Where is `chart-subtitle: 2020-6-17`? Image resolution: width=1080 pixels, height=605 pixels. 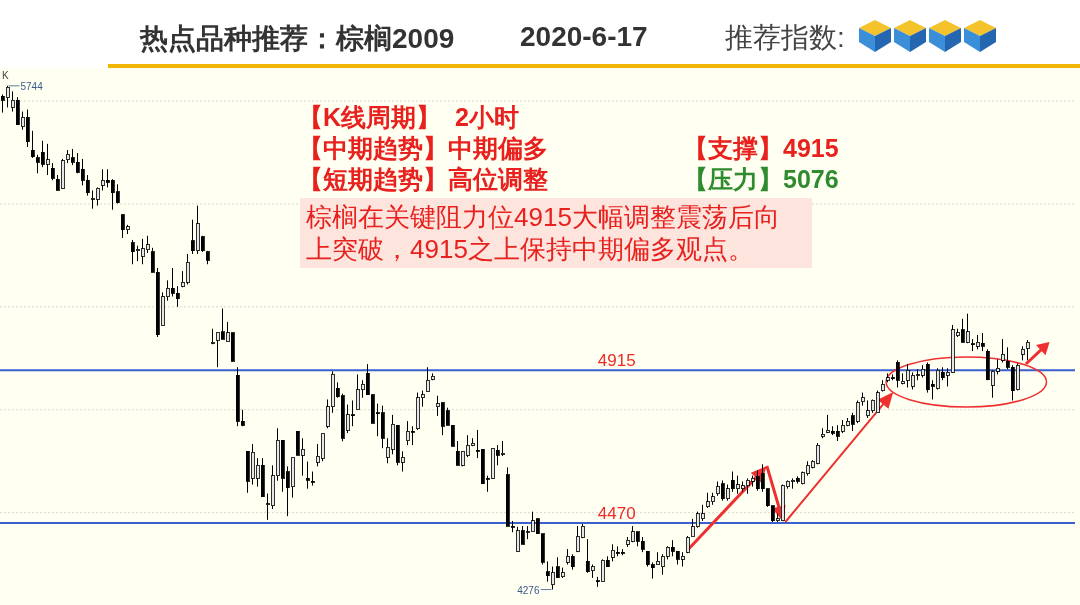
chart-subtitle: 2020-6-17 is located at coordinates (584, 36).